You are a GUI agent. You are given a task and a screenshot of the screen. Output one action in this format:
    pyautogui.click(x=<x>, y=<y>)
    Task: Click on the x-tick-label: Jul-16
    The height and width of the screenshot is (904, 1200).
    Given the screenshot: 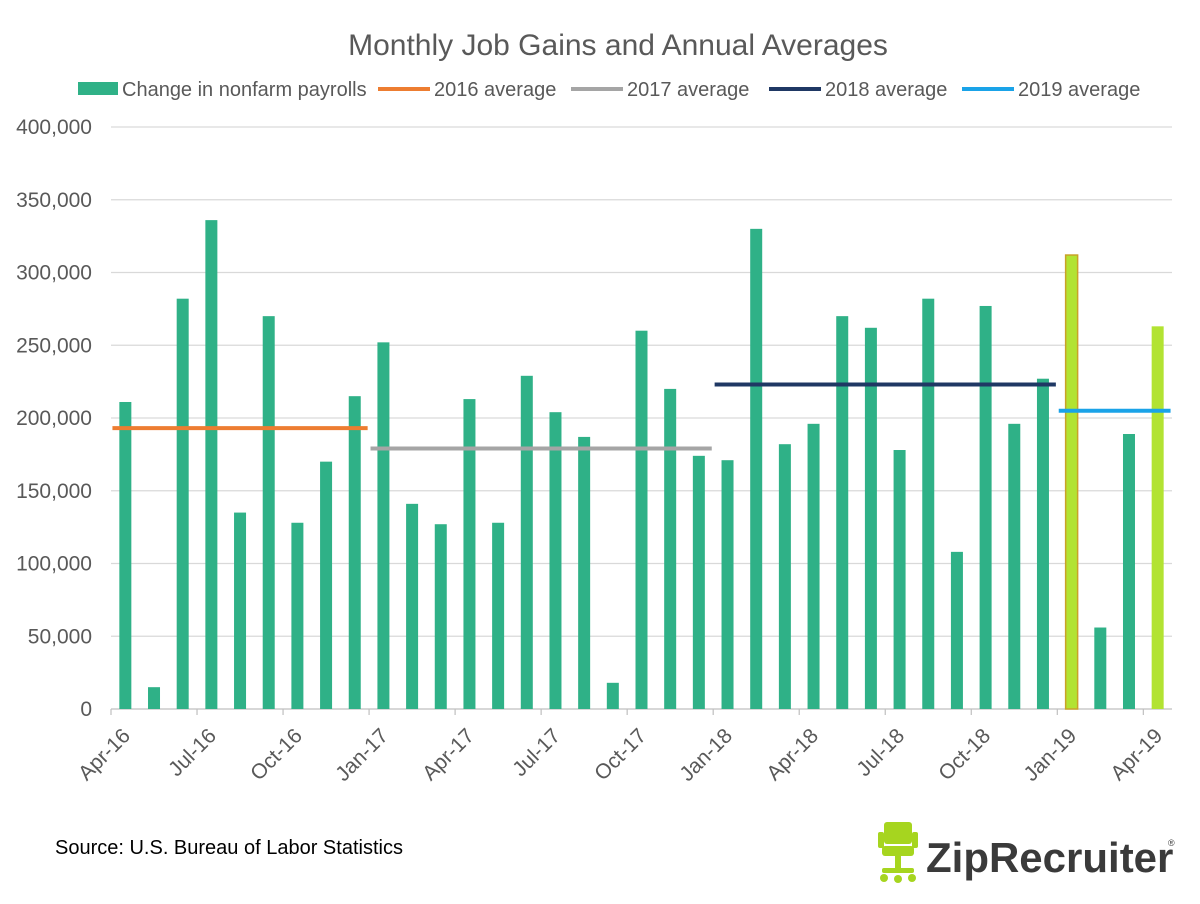 What is the action you would take?
    pyautogui.click(x=192, y=752)
    